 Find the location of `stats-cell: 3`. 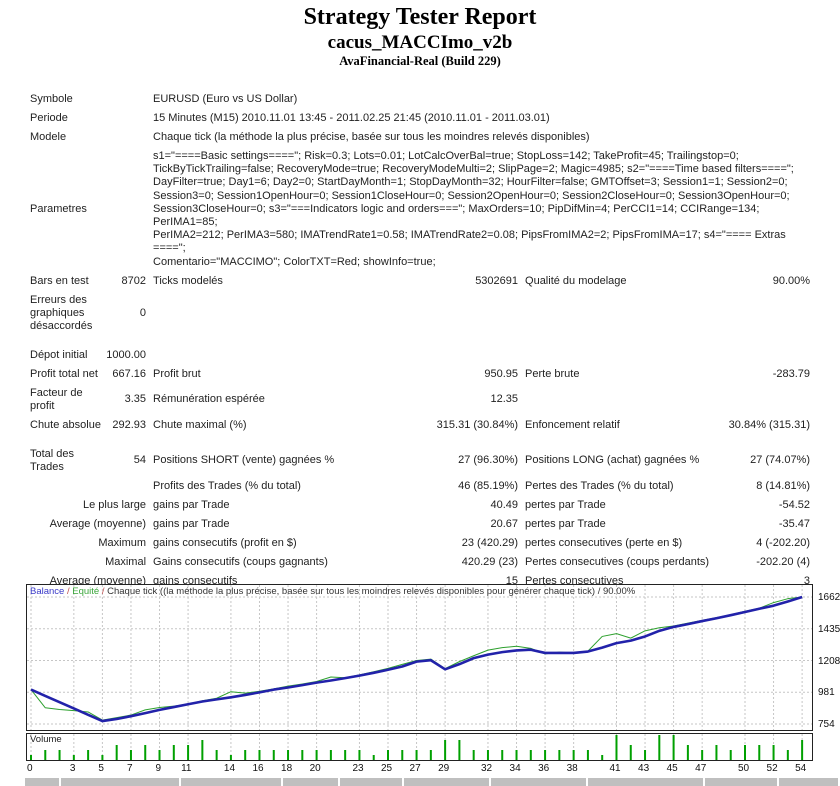

stats-cell: 3 is located at coordinates (807, 580).